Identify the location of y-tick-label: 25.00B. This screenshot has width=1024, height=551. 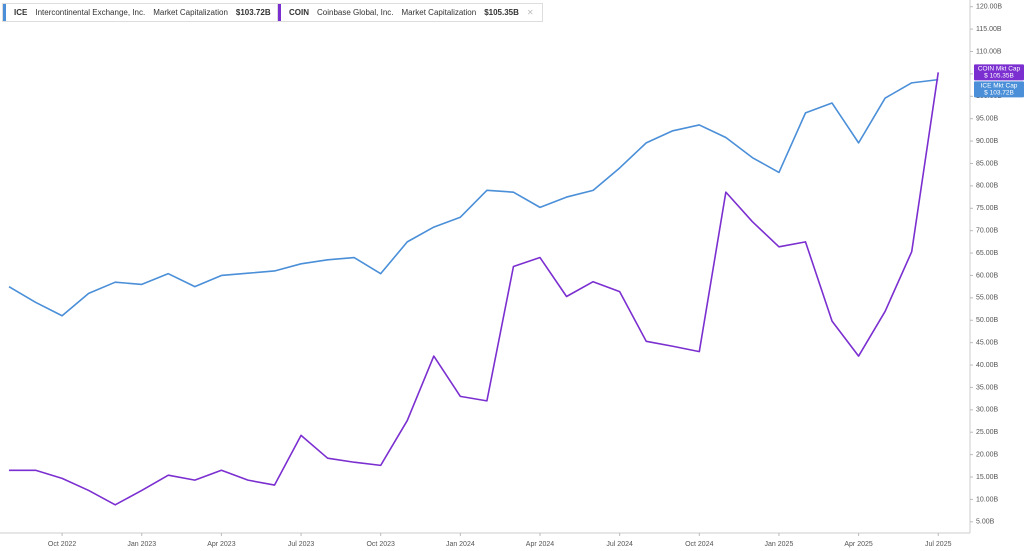
(987, 432).